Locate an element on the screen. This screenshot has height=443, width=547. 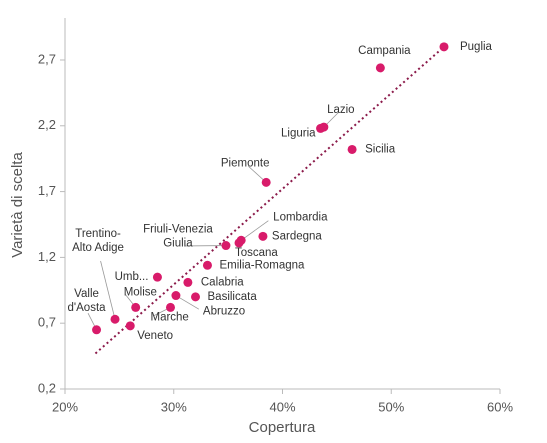
y-tick-label: 1,2 is located at coordinates (47, 256).